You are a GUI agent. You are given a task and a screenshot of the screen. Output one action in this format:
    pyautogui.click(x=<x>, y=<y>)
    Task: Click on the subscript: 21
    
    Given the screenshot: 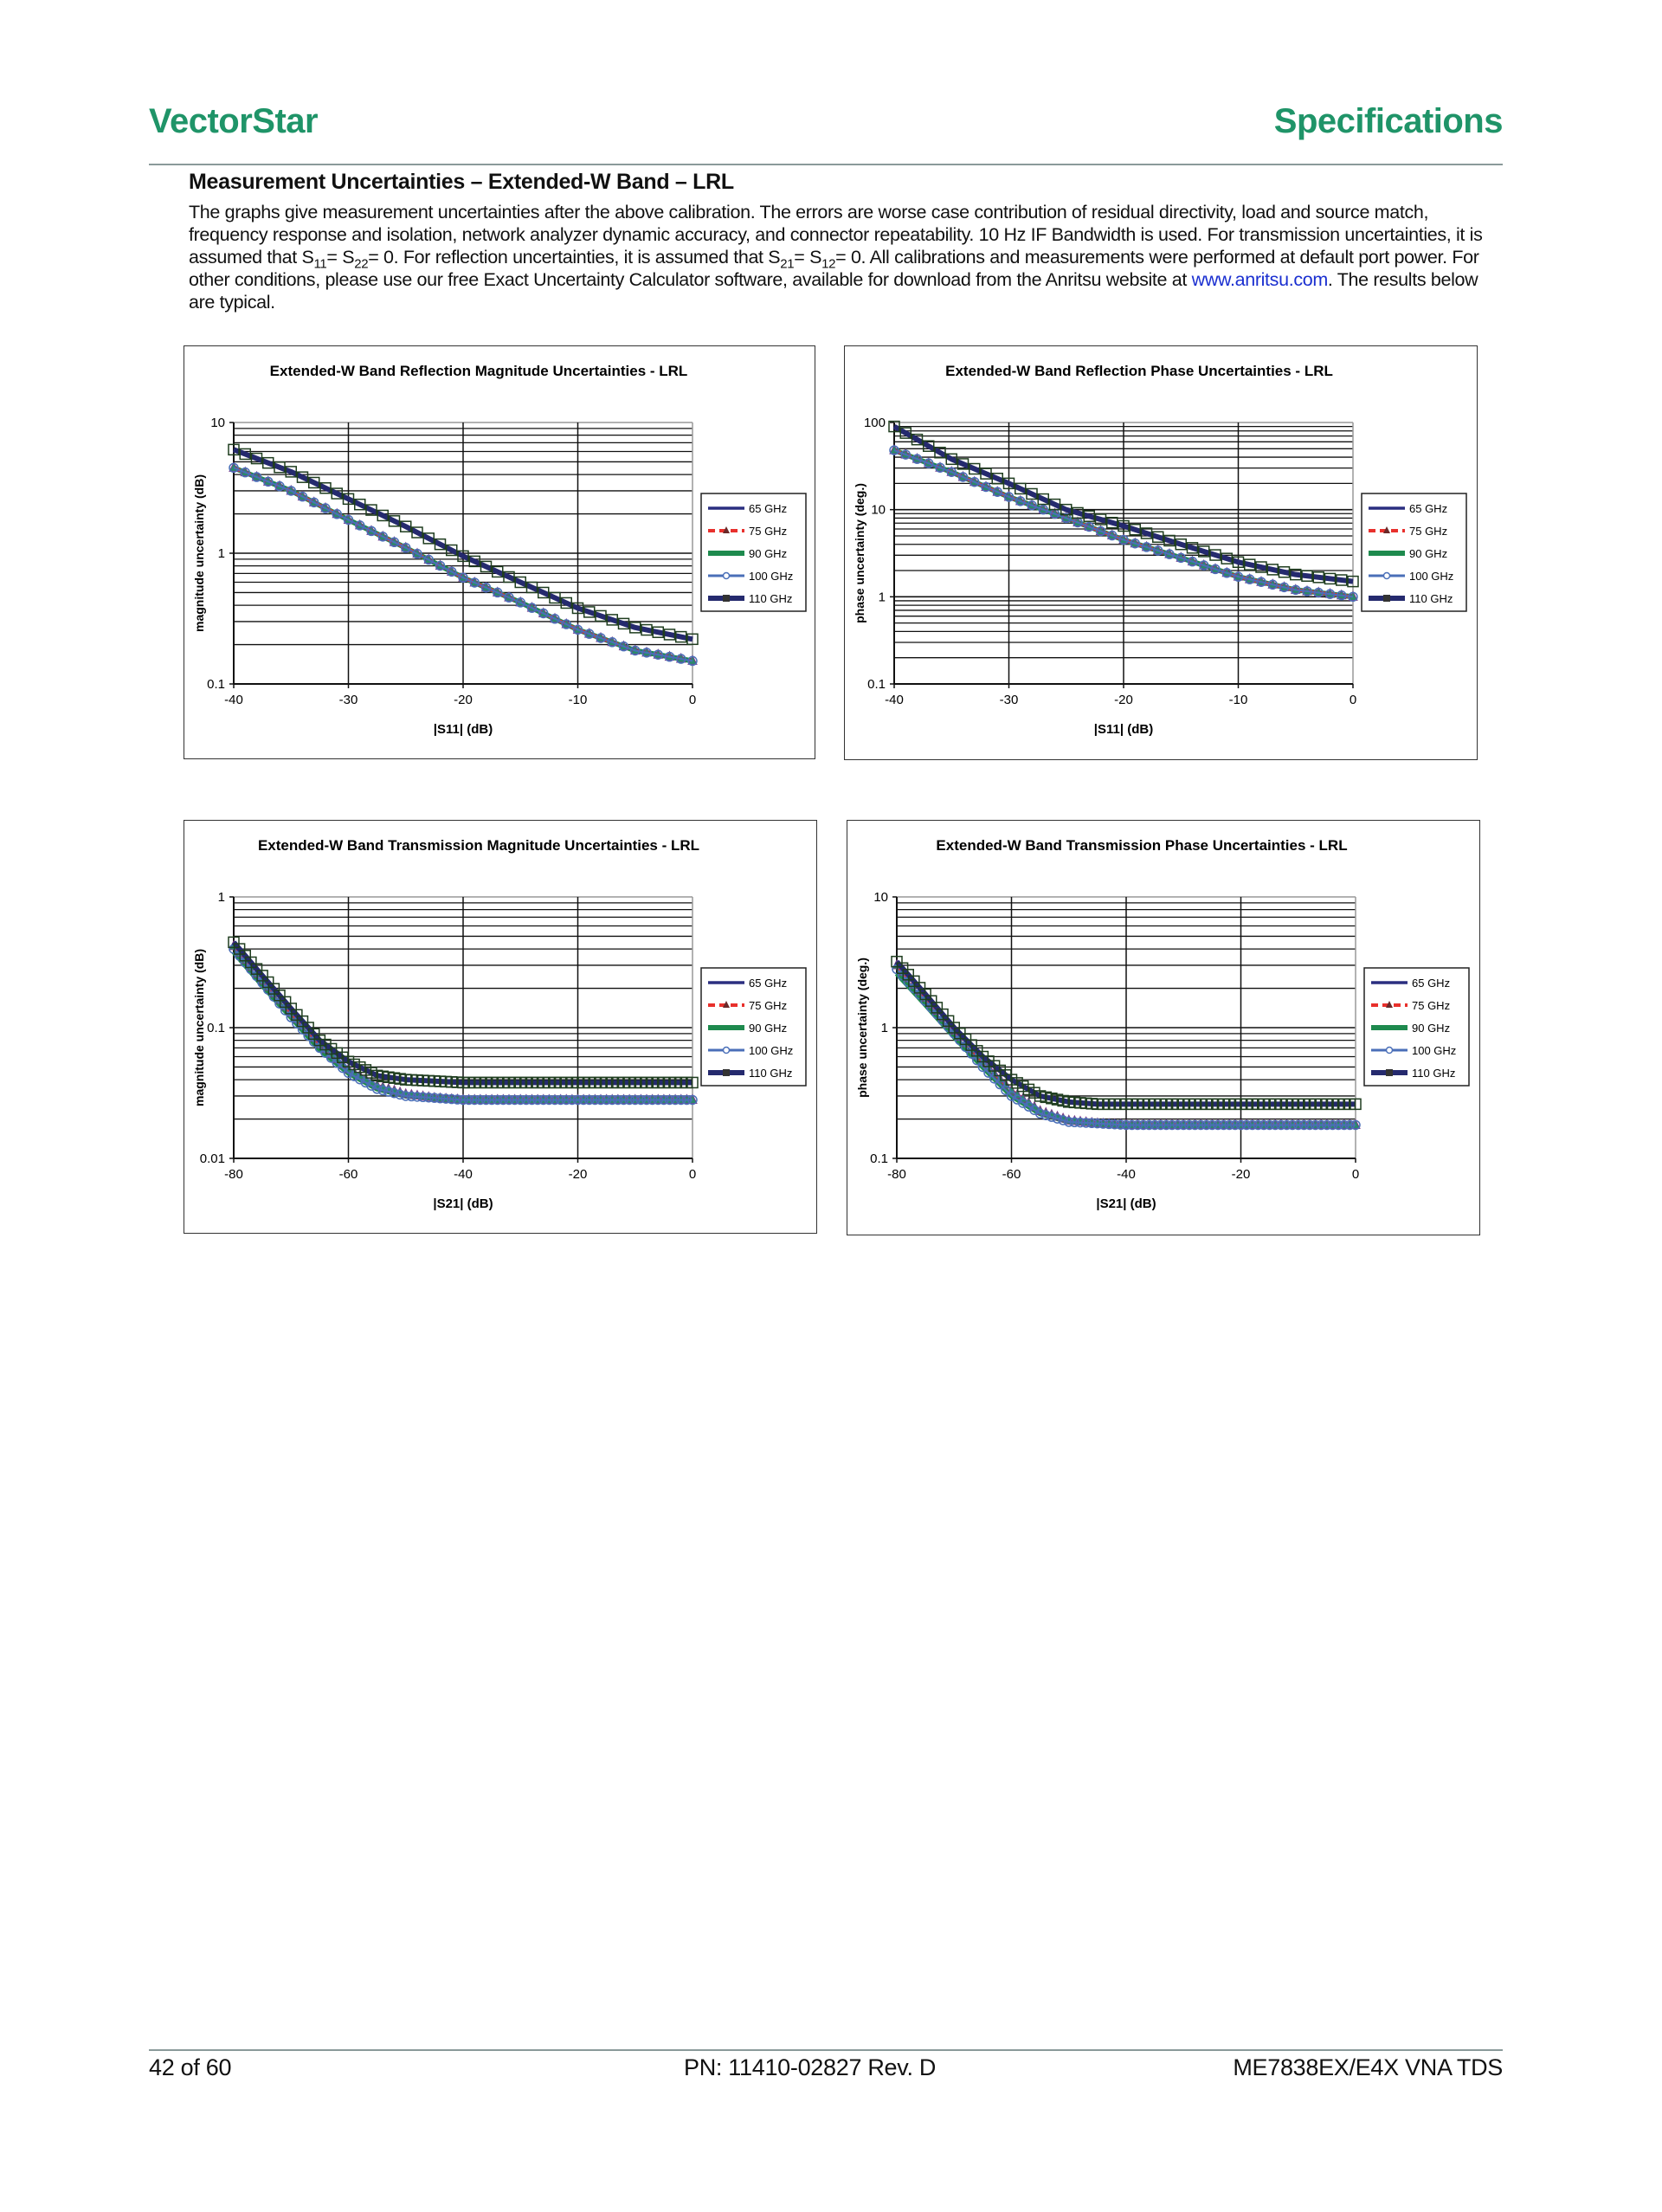 What is the action you would take?
    pyautogui.click(x=787, y=264)
    